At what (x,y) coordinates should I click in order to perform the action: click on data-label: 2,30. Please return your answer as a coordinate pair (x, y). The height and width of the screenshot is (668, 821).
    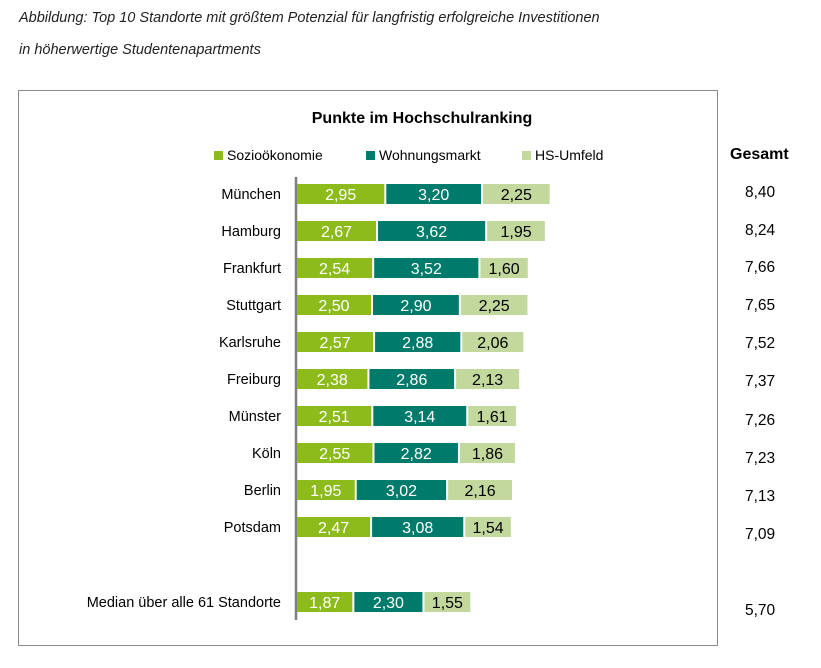
    Looking at the image, I should click on (388, 603).